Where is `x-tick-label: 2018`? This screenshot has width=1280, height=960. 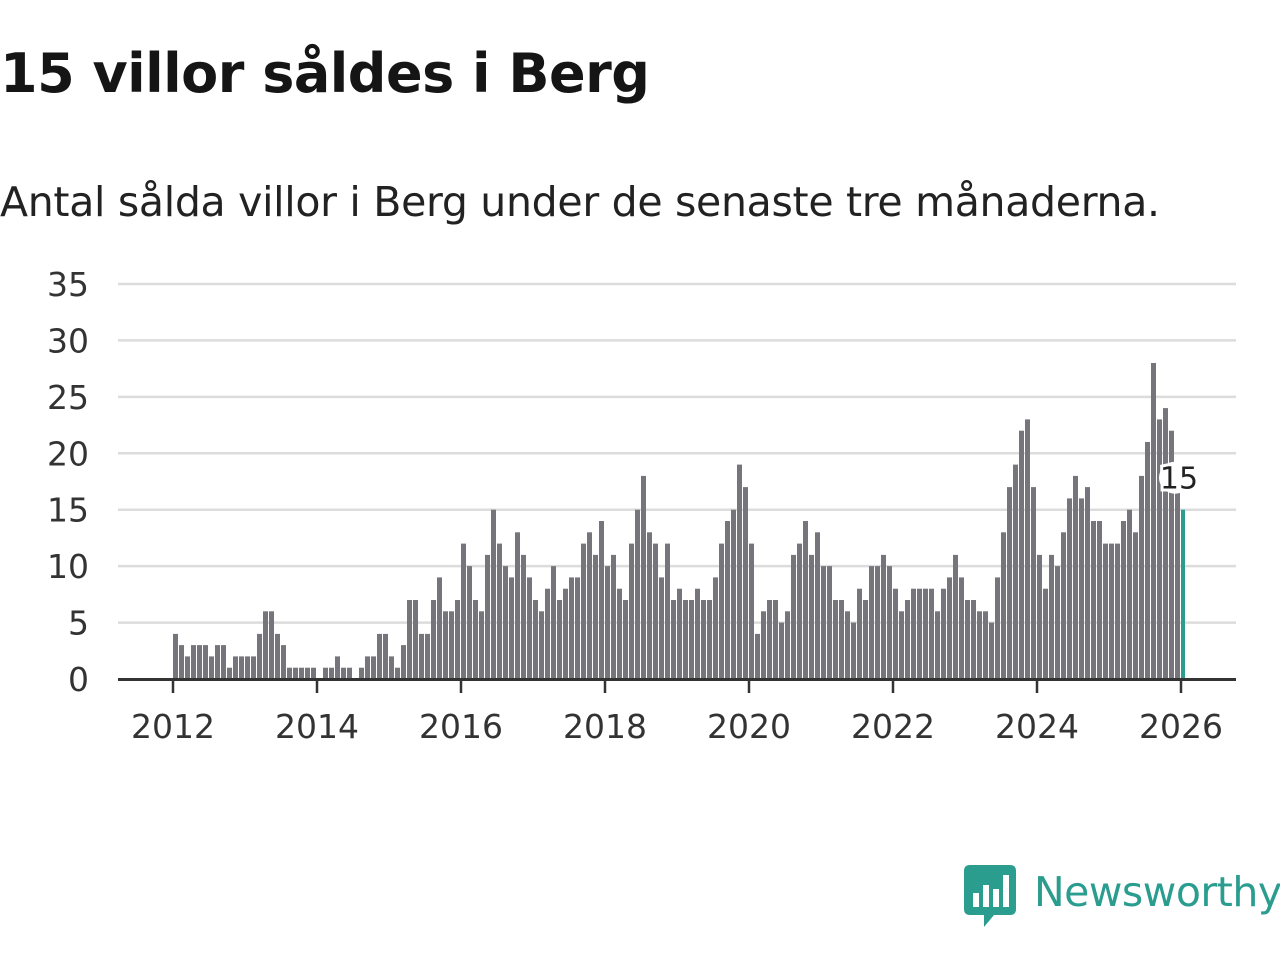 x-tick-label: 2018 is located at coordinates (605, 726).